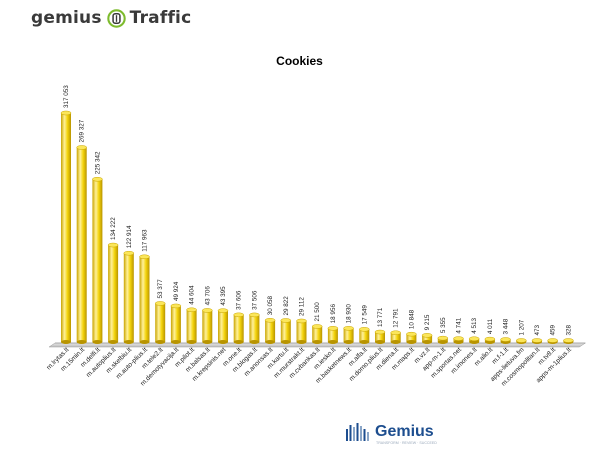 The height and width of the screenshot is (452, 599). Describe the element at coordinates (490, 326) in the screenshot. I see `value-label: 4 011` at that location.